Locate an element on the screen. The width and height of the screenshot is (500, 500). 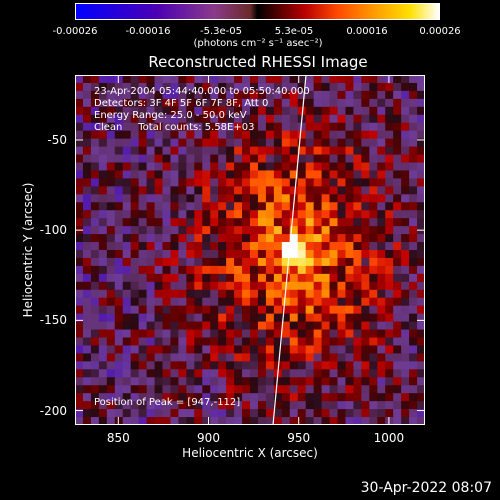
colorbar-tick: 0.00016 is located at coordinates (367, 31).